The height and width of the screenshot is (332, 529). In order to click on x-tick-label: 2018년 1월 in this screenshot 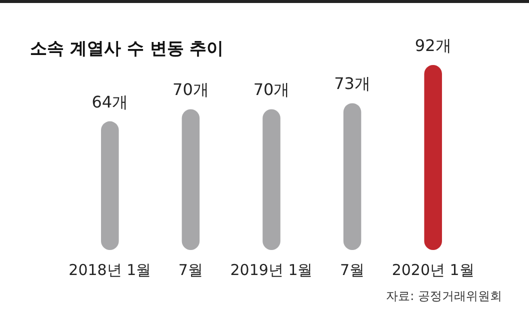, I will do `click(110, 270)`.